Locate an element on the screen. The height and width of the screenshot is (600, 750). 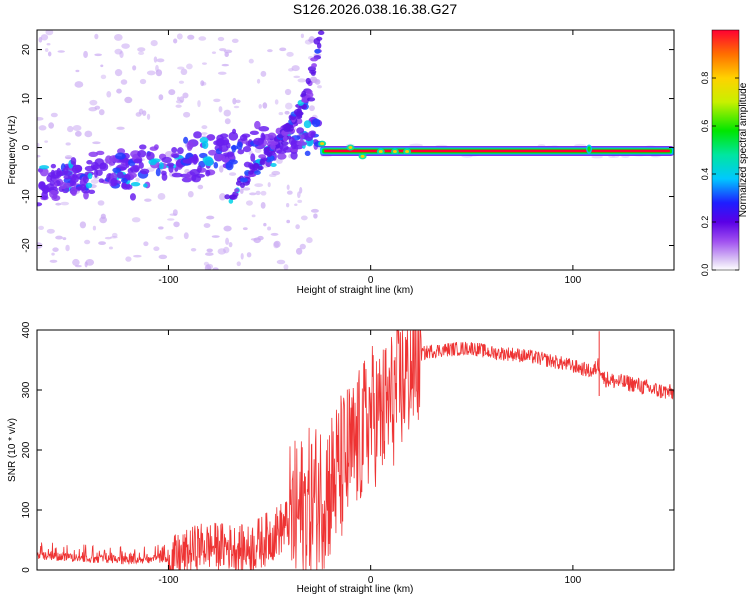
snr-x-tick-label: 100 is located at coordinates (573, 580).